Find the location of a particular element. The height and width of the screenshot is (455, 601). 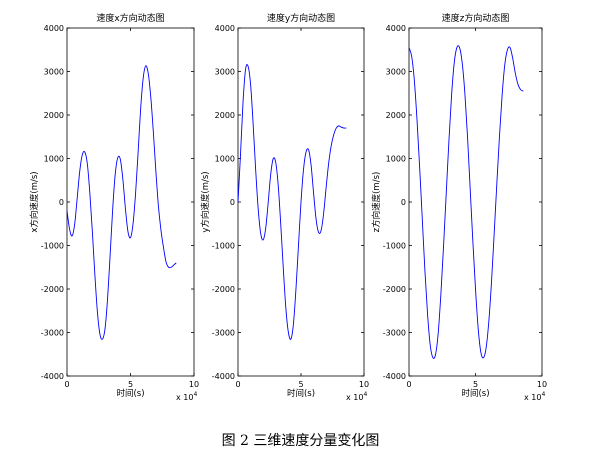

y-axis-label: y方向速度(m/s) is located at coordinates (205, 201).